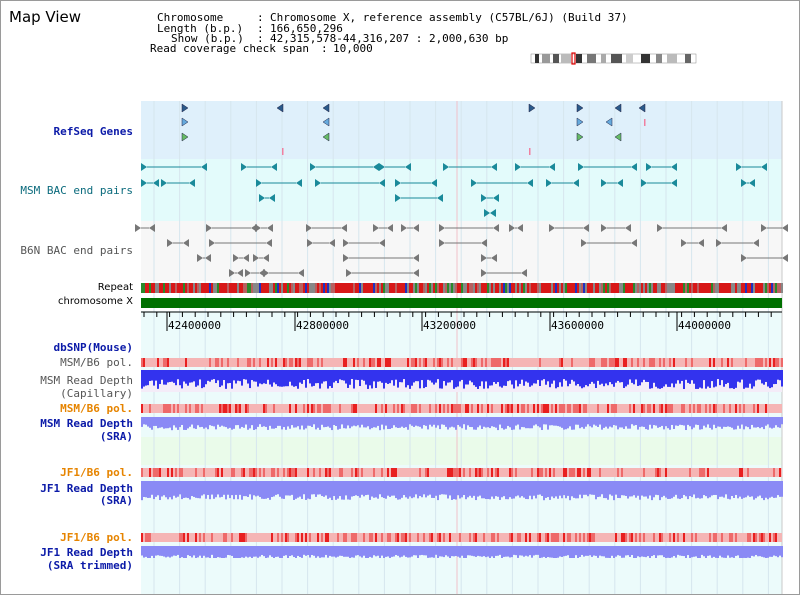  What do you see at coordinates (86, 380) in the screenshot?
I see `track-label-msm-depth-cap: MSM Read Depth` at bounding box center [86, 380].